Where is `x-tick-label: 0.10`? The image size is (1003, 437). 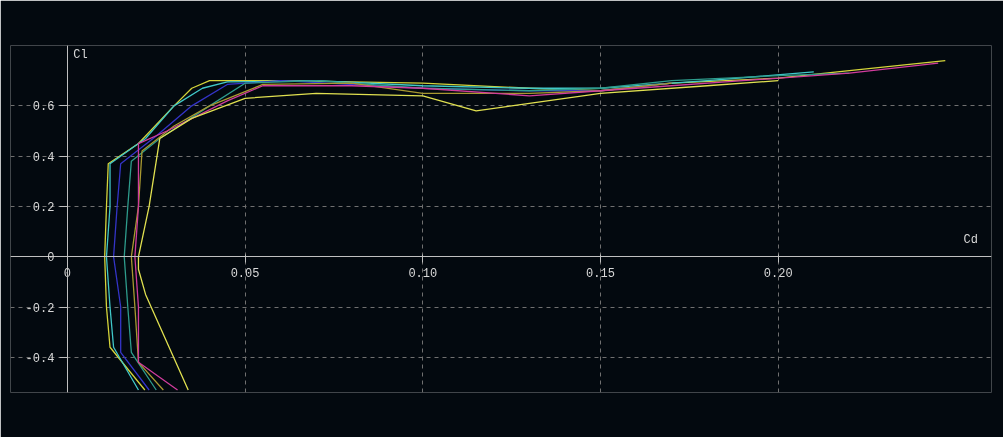 x-tick-label: 0.10 is located at coordinates (423, 273).